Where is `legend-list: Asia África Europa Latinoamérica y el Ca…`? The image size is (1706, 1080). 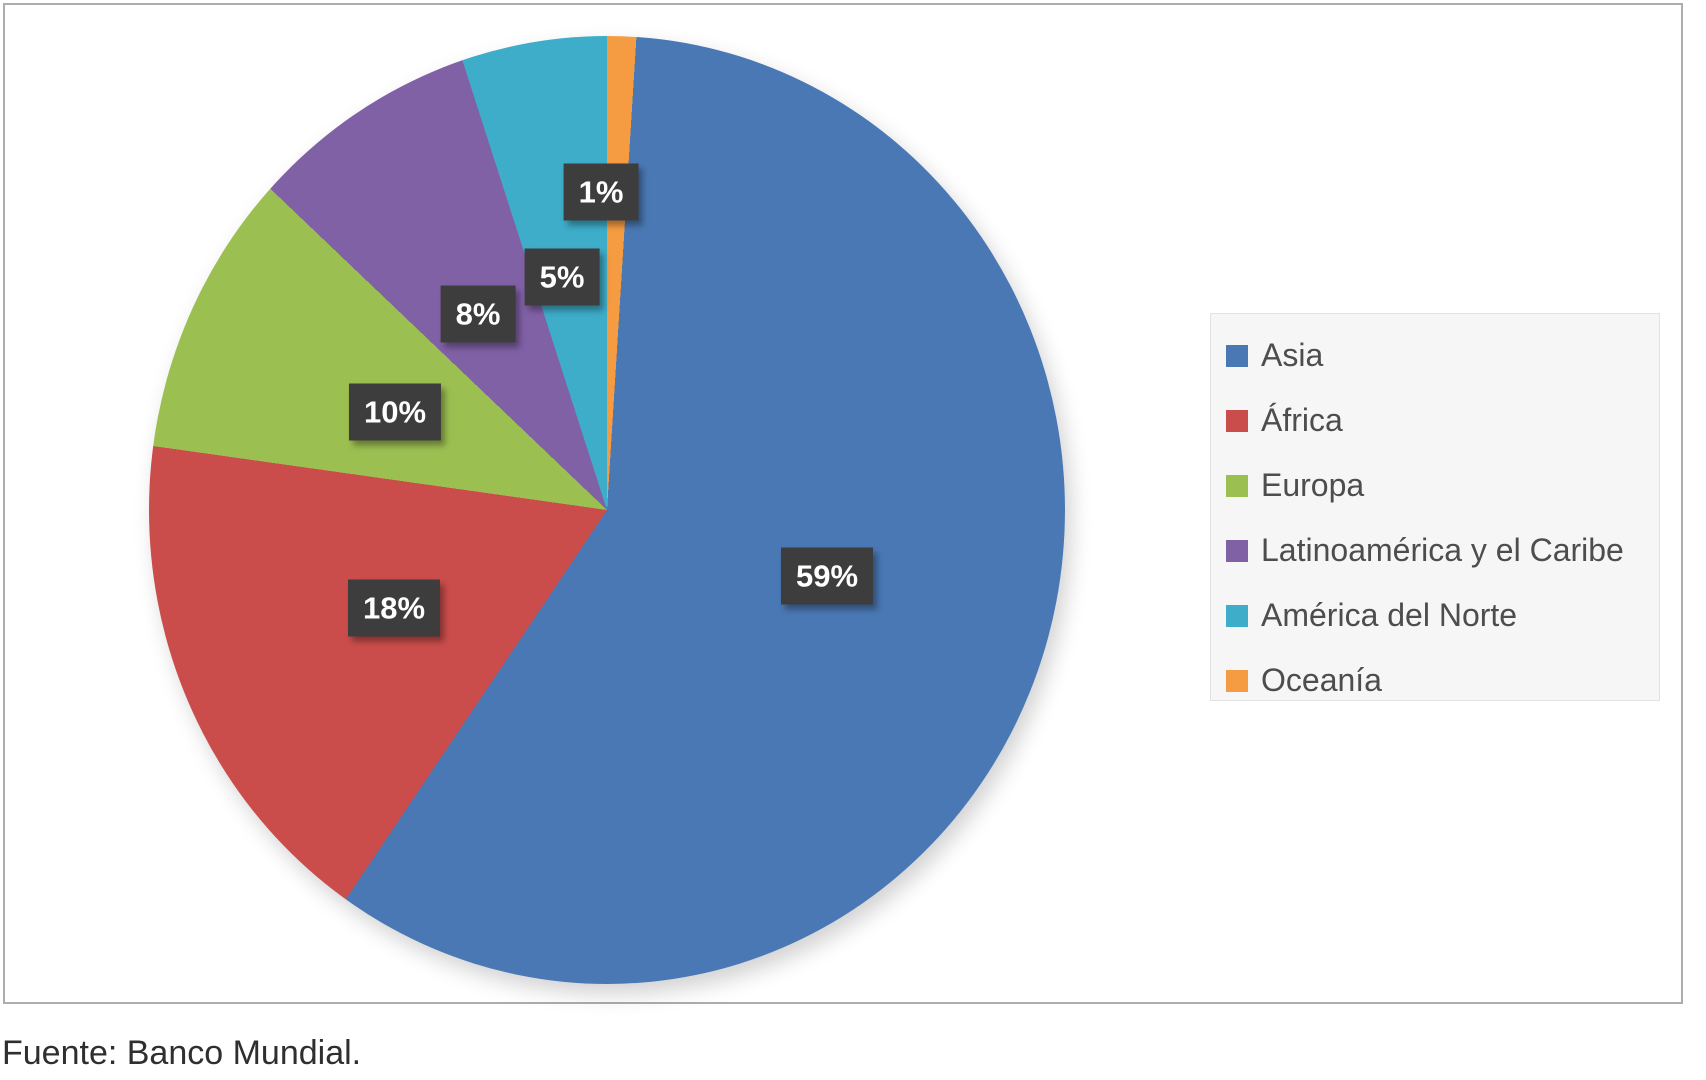 legend-list: Asia África Europa Latinoamérica y el Ca… is located at coordinates (1442, 518).